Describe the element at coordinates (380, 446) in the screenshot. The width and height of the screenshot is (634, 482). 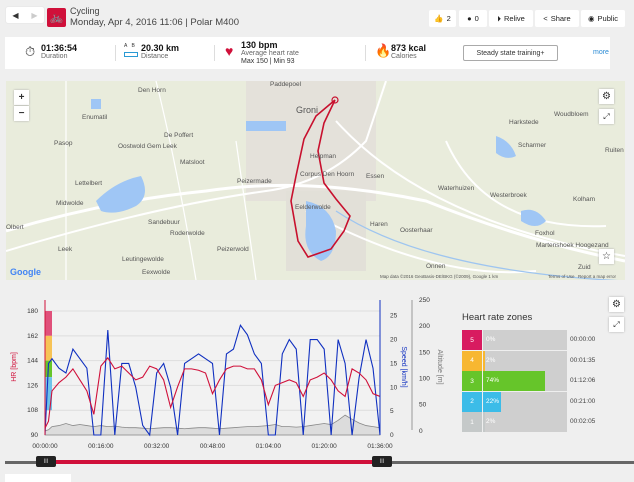
I see `x-tick-label: 01:36:00` at that location.